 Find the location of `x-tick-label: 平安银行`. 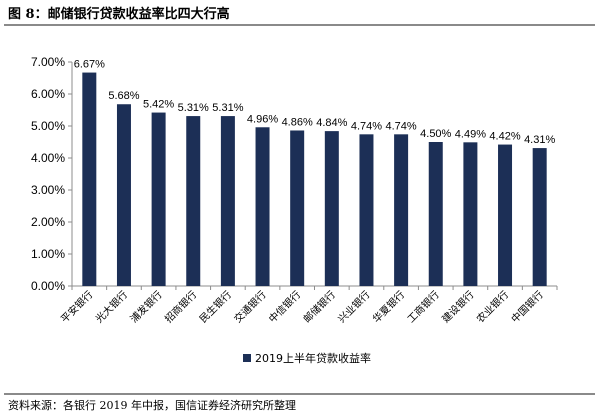

x-tick-label: 平安银行 is located at coordinates (76, 306).